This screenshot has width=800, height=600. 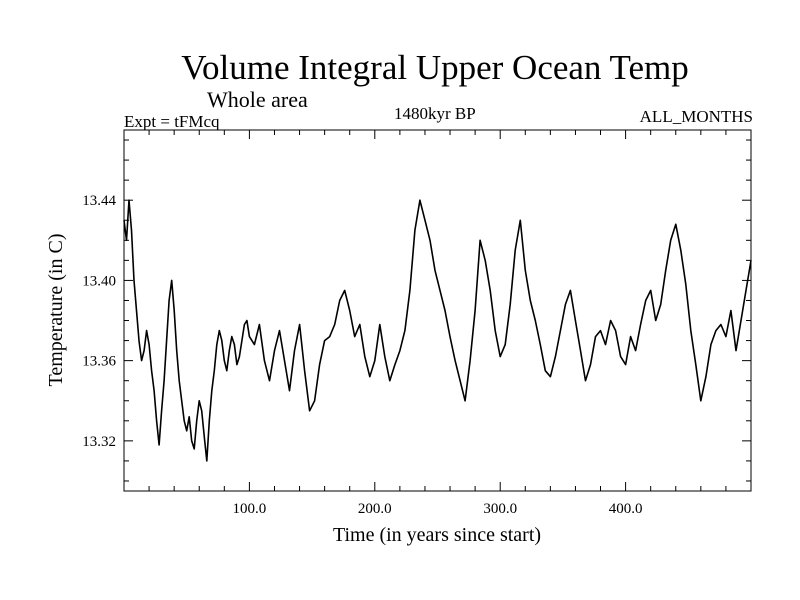 I want to click on chart-subtitle: Whole area, so click(x=257, y=99).